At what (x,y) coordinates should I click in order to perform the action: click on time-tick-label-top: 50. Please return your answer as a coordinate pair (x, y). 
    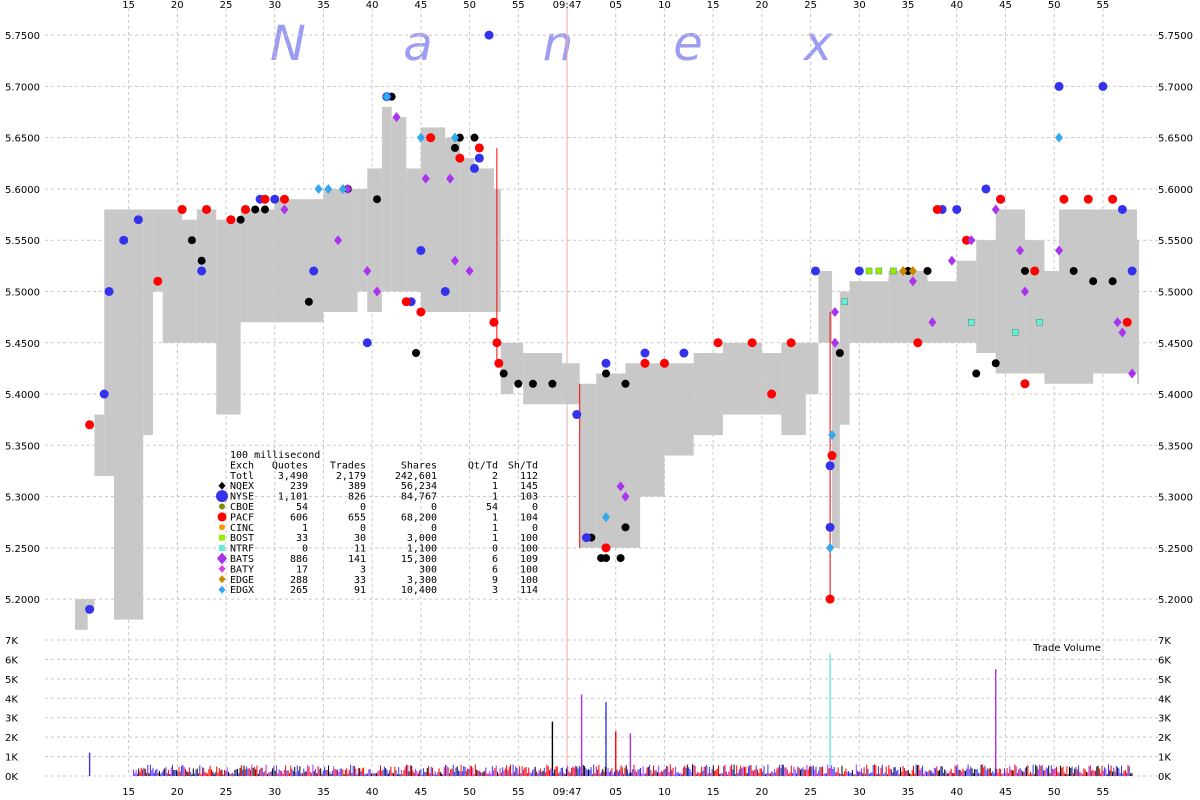
    Looking at the image, I should click on (1054, 5).